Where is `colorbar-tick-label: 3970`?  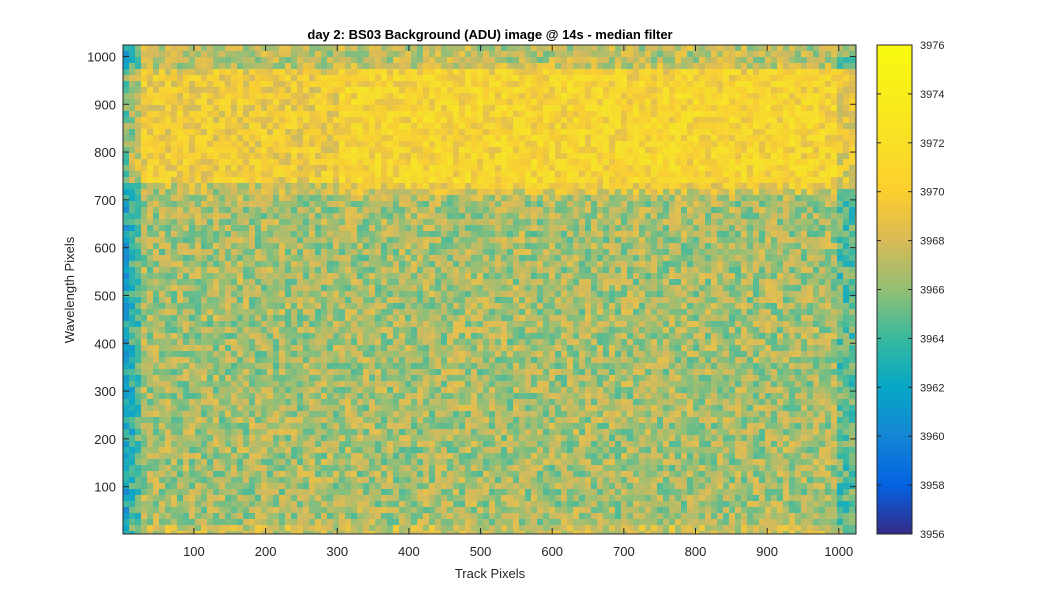 colorbar-tick-label: 3970 is located at coordinates (932, 193).